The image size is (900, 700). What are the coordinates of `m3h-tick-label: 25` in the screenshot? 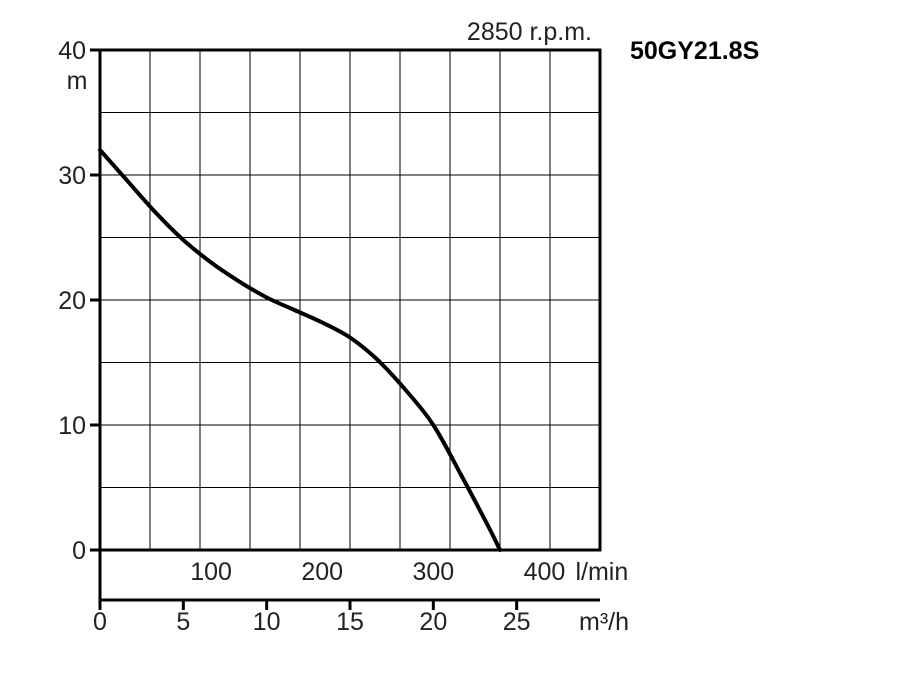 It's located at (517, 622).